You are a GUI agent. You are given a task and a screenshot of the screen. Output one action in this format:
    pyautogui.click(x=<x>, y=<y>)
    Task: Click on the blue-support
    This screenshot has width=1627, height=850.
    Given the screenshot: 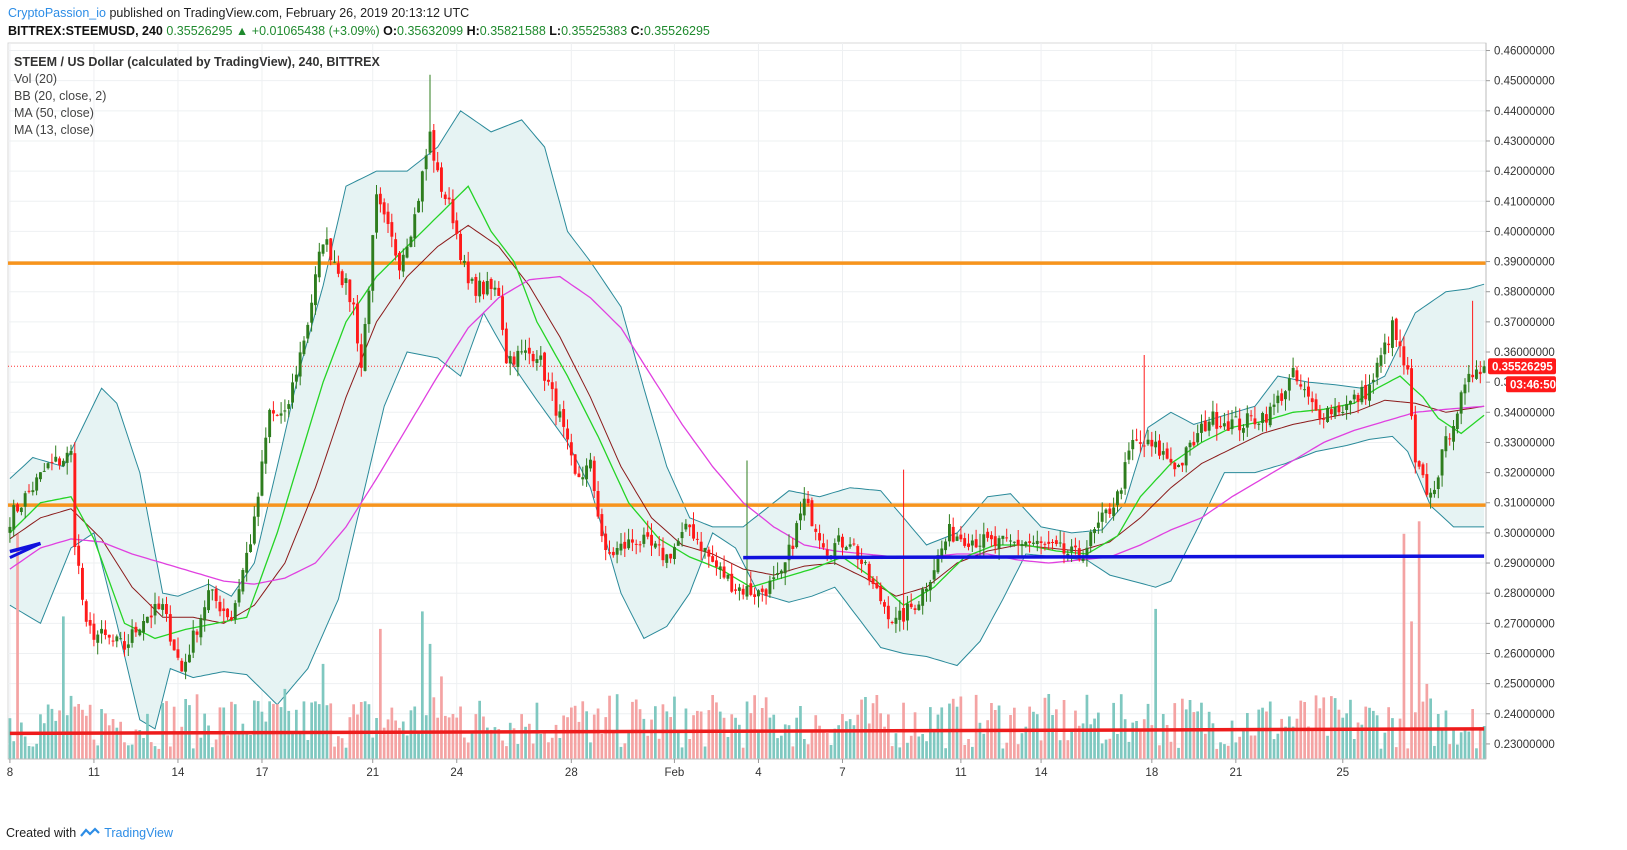 What is the action you would take?
    pyautogui.click(x=1114, y=557)
    